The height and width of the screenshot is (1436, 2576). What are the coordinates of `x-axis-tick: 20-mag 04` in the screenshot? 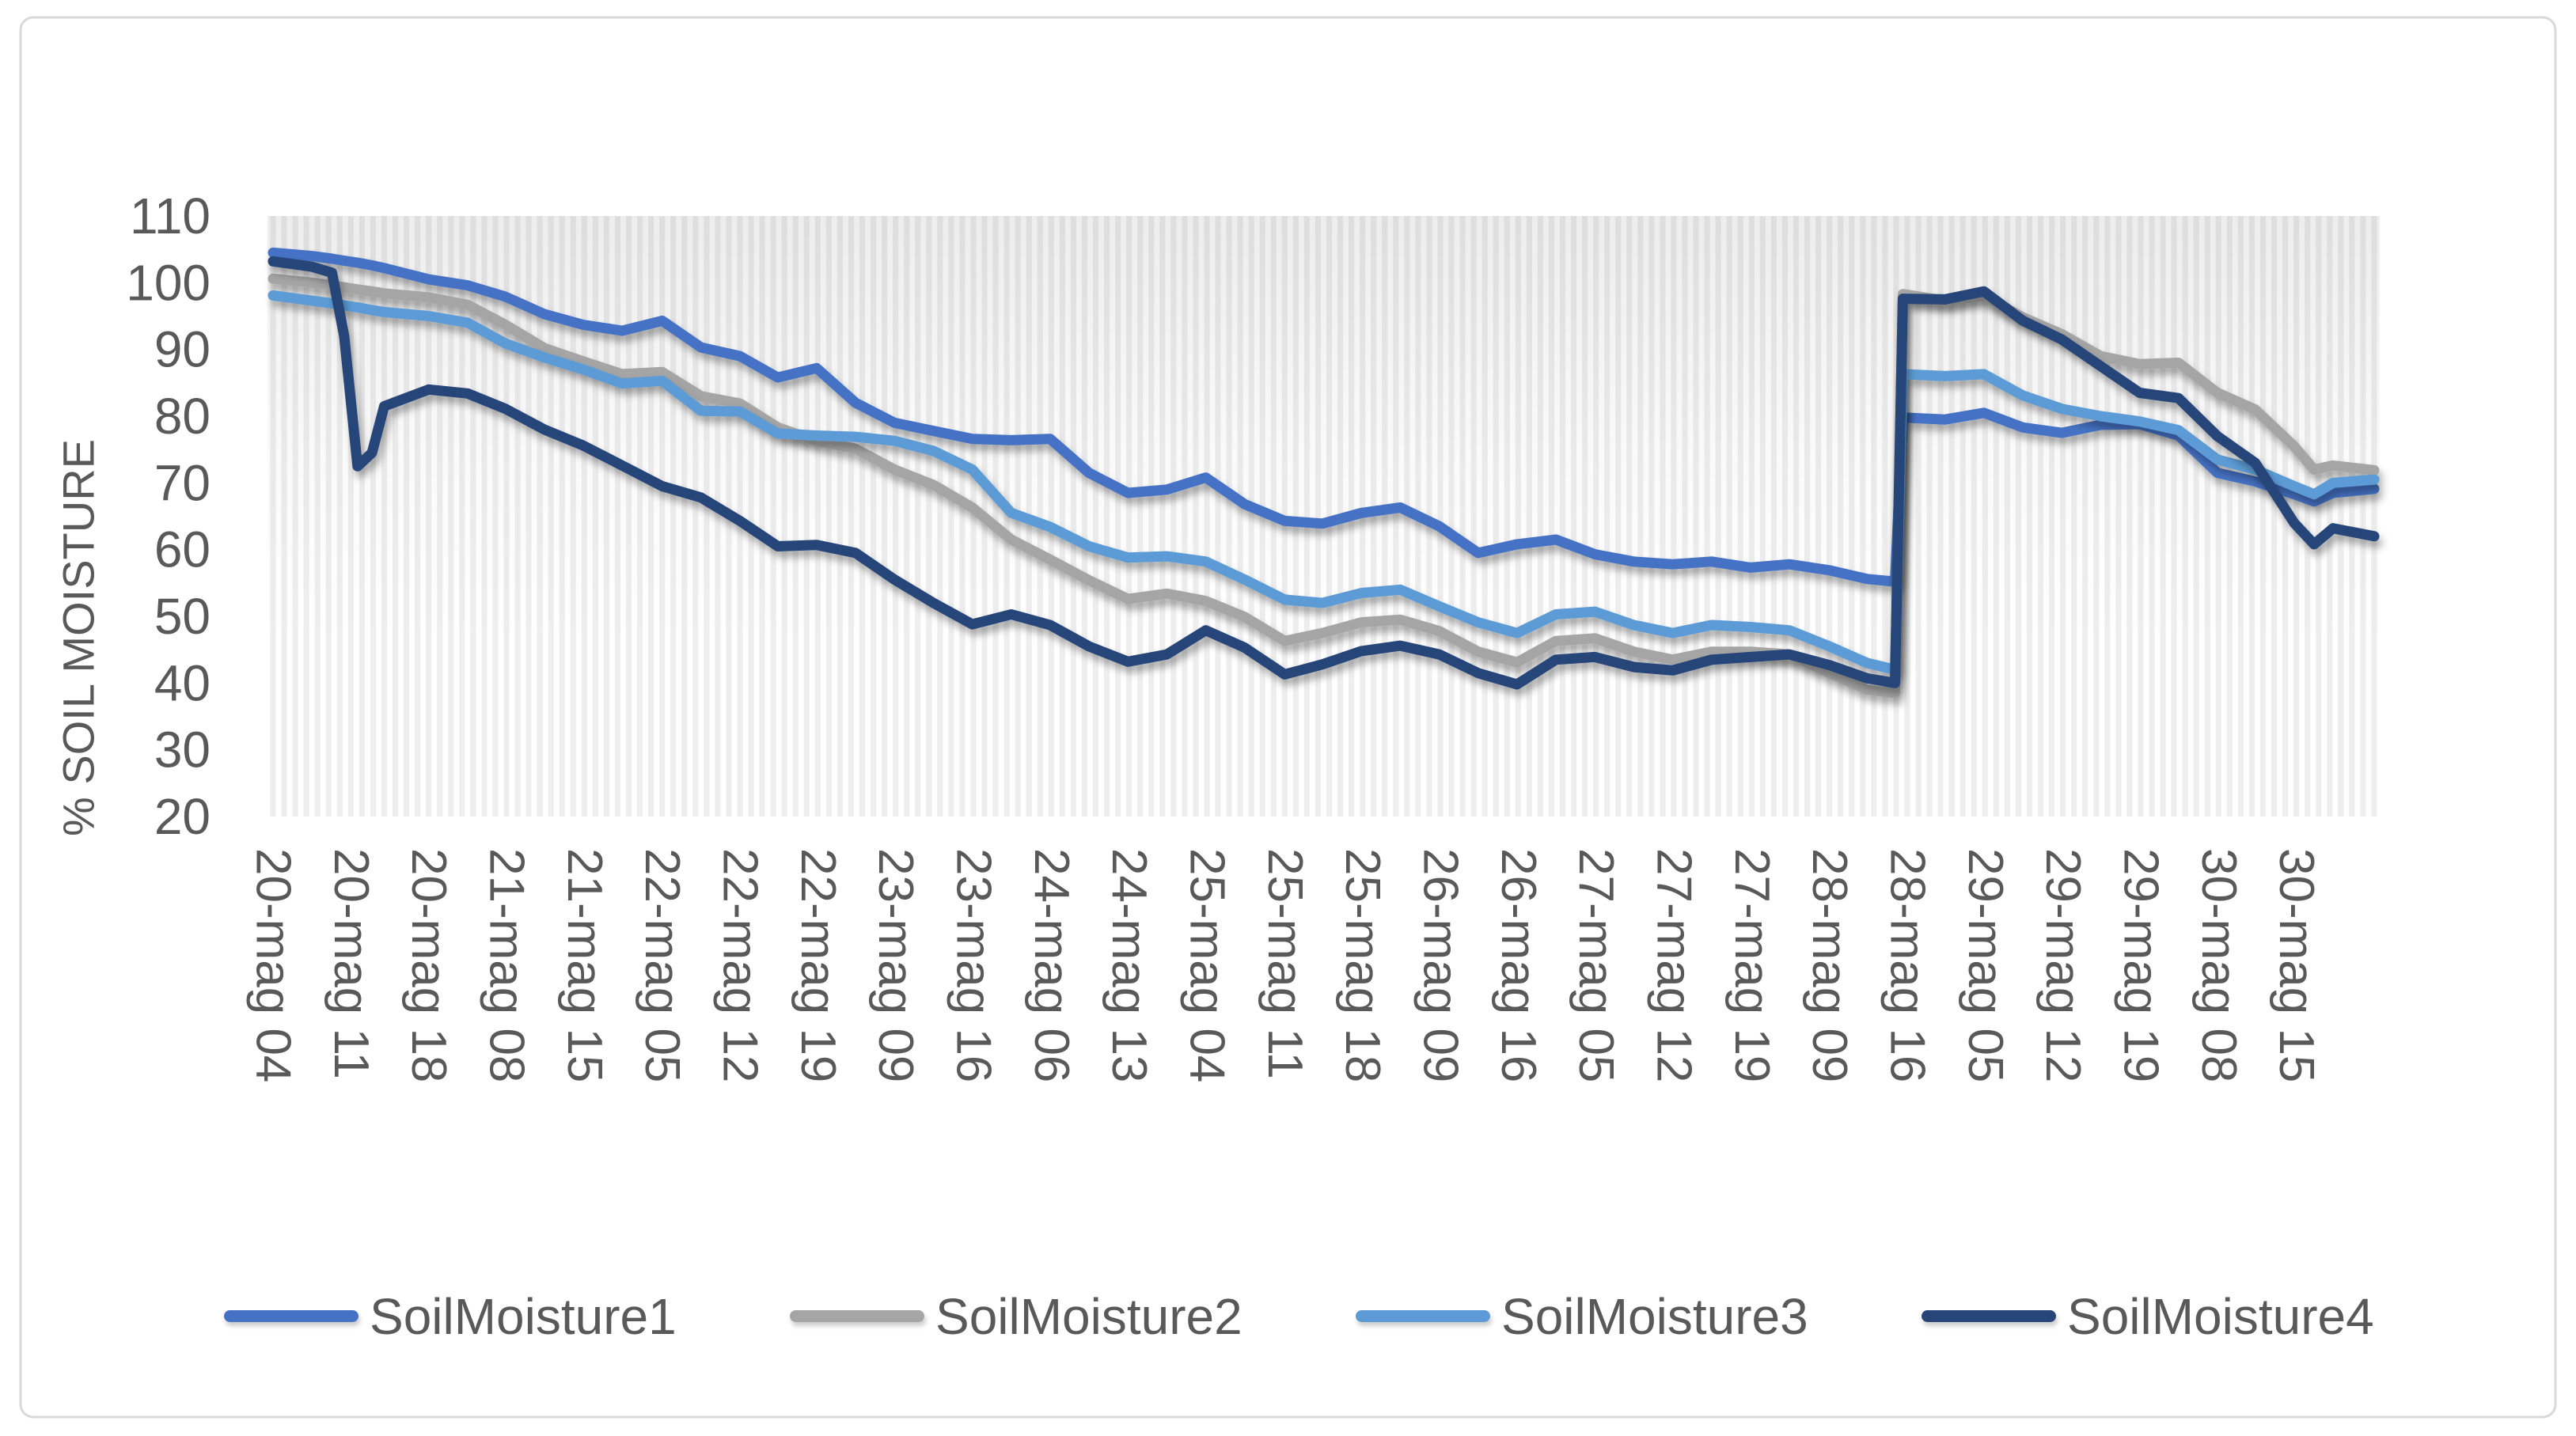 It's located at (273, 965).